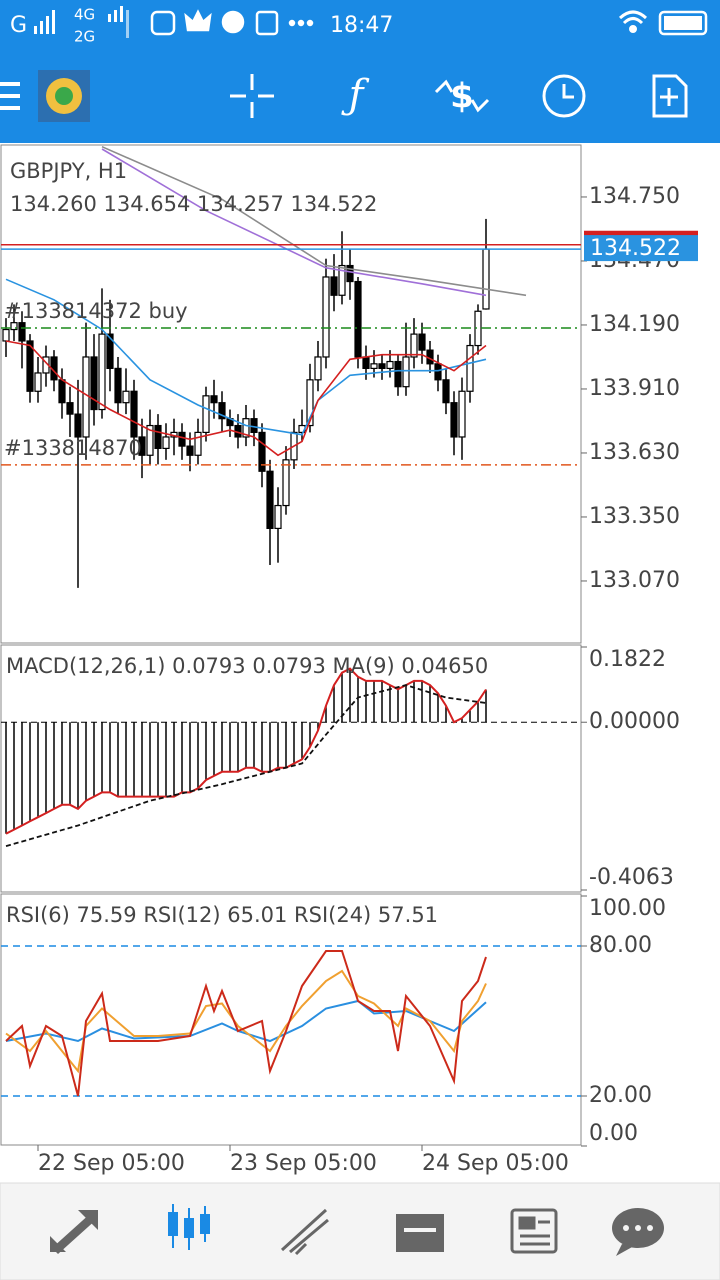 This screenshot has height=1280, width=720. What do you see at coordinates (634, 452) in the screenshot?
I see `y-tick-label: 133.630` at bounding box center [634, 452].